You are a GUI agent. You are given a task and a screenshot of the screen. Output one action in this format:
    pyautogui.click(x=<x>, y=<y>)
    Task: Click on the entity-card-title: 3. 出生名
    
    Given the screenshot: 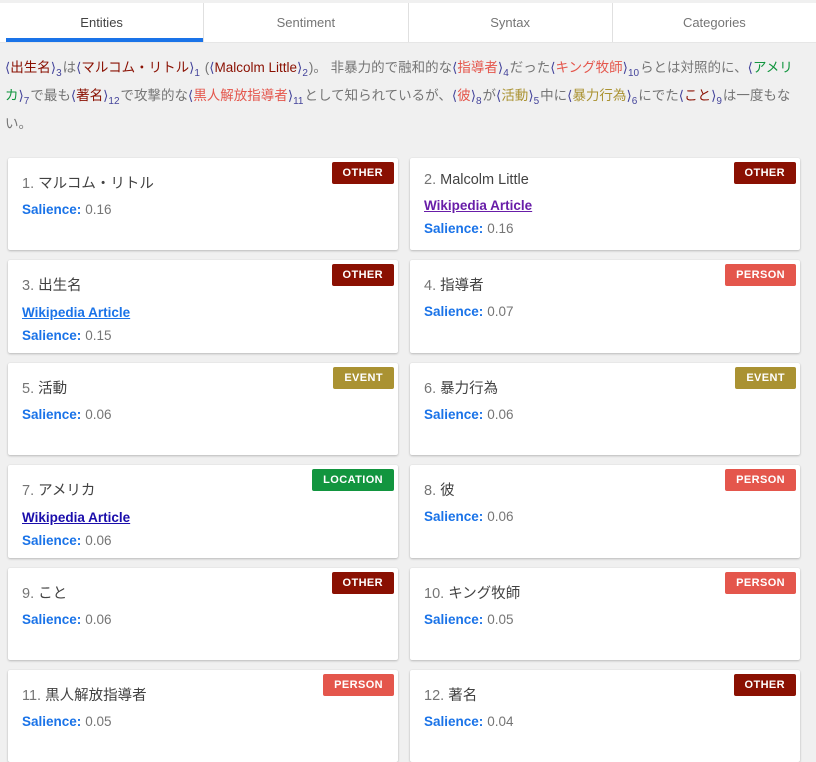 What is the action you would take?
    pyautogui.click(x=203, y=284)
    